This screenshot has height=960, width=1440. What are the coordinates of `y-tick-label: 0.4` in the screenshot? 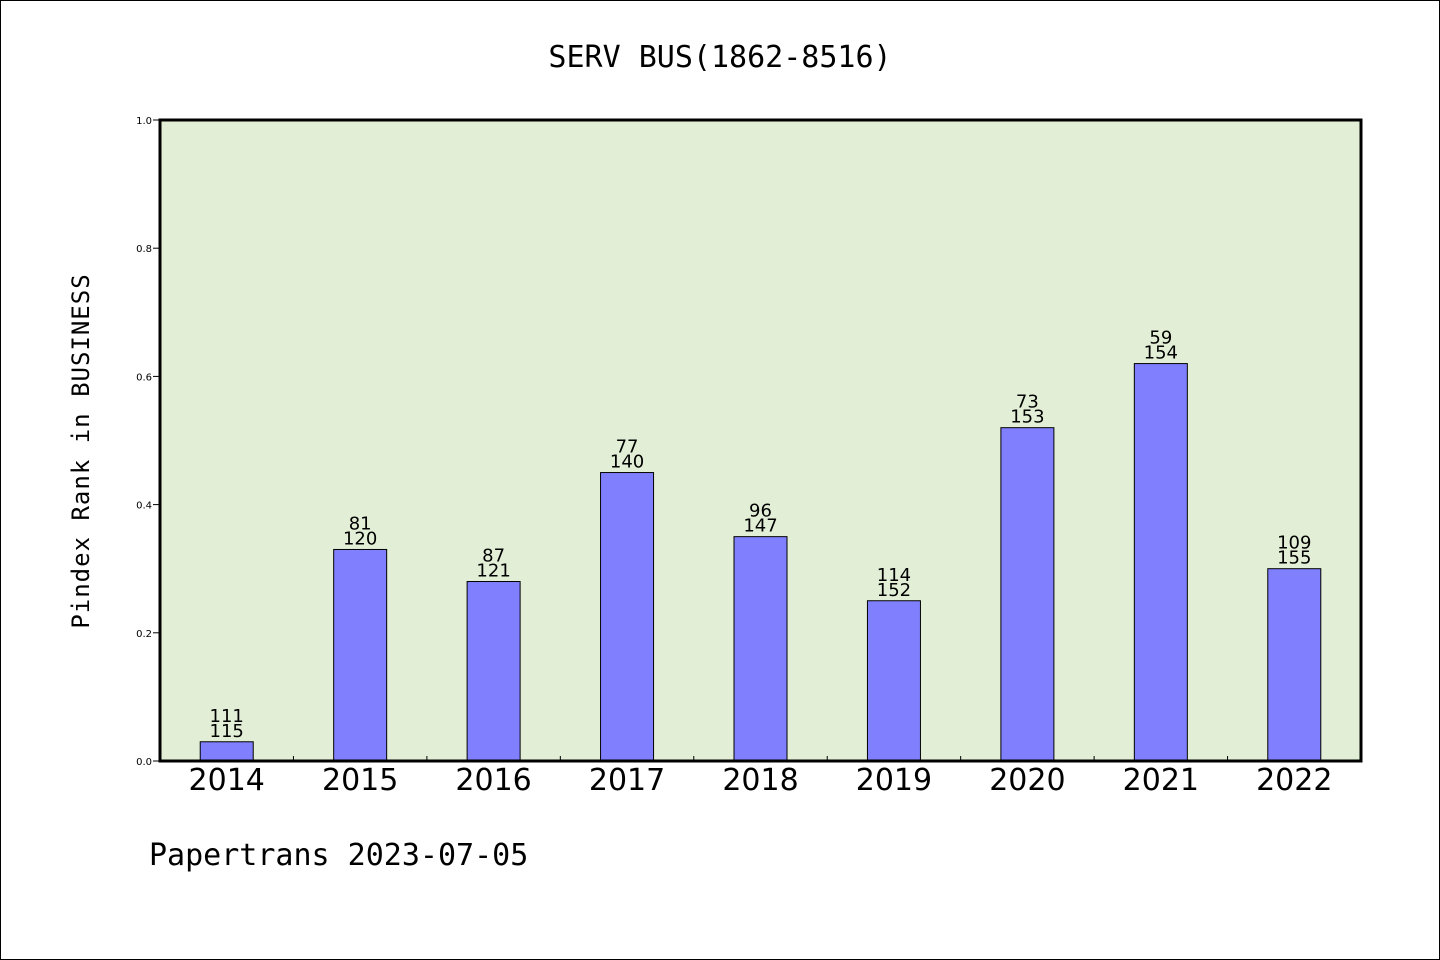 It's located at (144, 506).